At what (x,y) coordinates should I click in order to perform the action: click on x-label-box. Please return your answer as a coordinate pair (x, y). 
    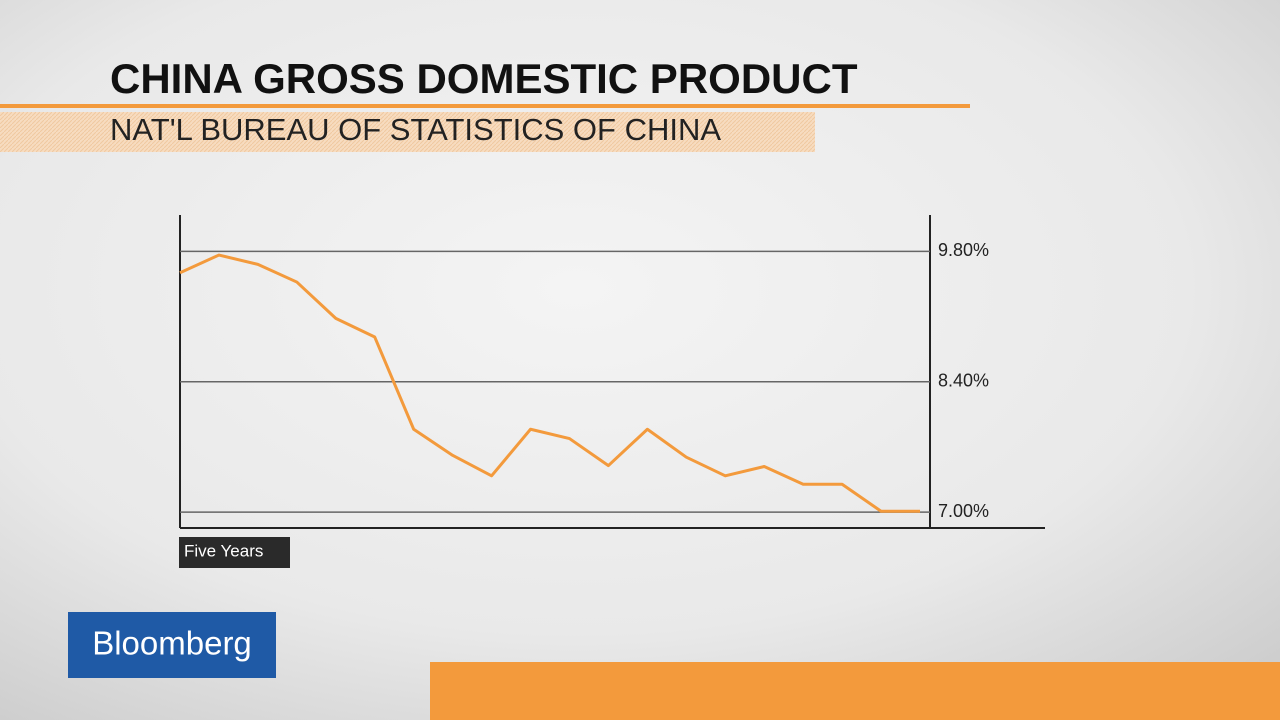
    Looking at the image, I should click on (234, 552).